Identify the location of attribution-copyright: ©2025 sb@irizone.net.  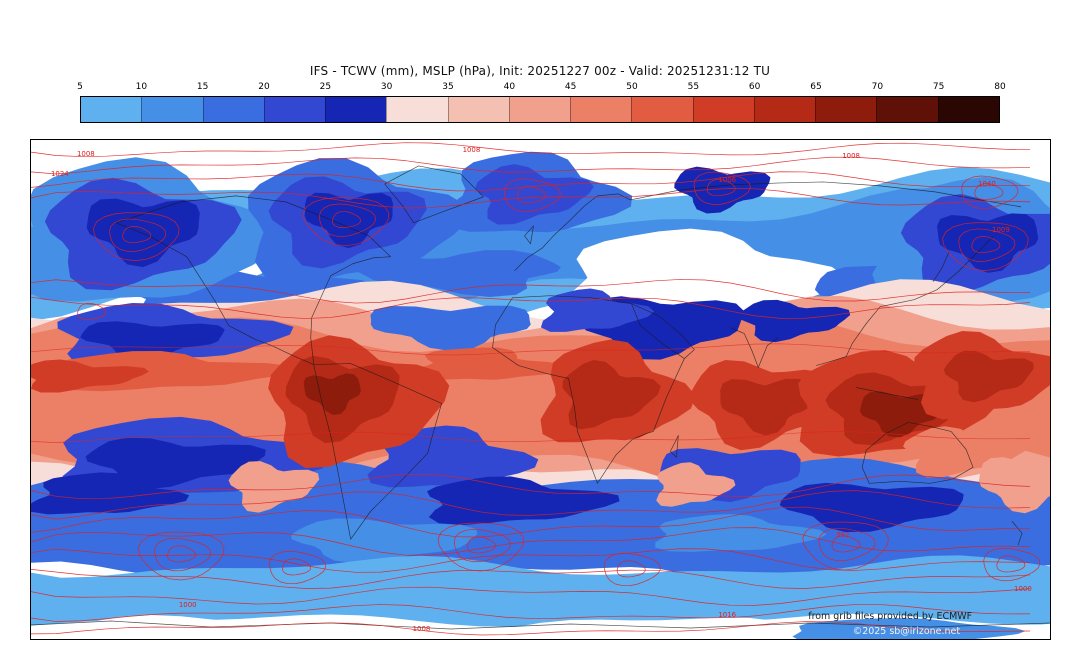
(907, 631).